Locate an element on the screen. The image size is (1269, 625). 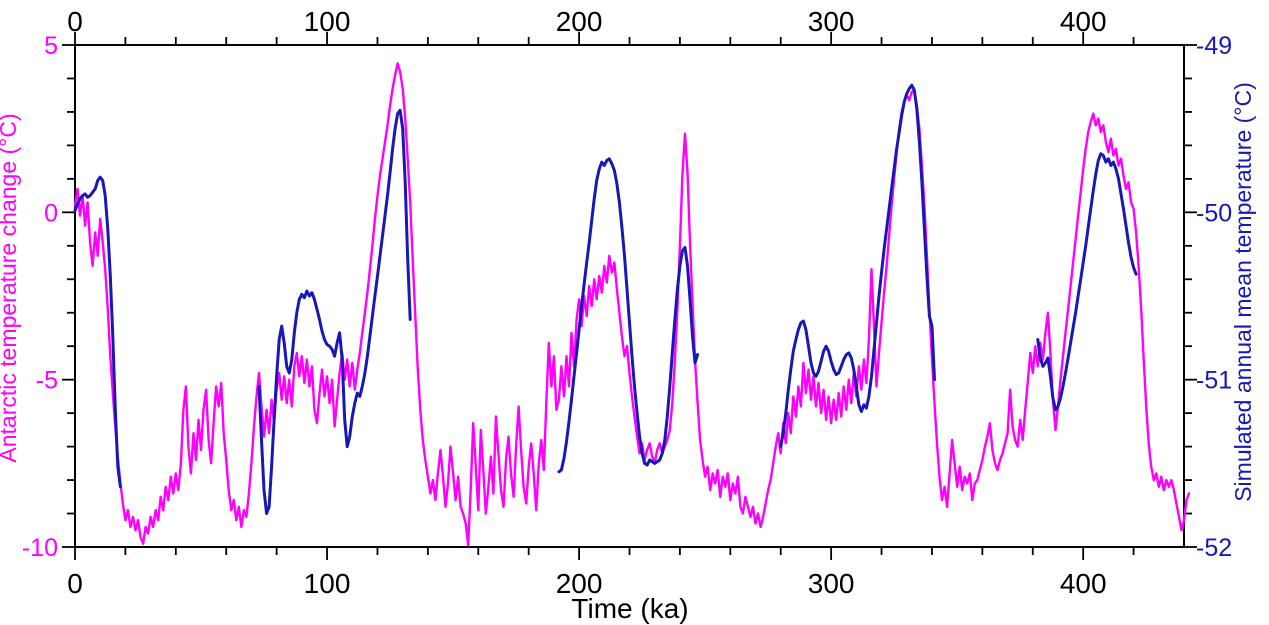
left-tick-label: -5 is located at coordinates (47, 381).